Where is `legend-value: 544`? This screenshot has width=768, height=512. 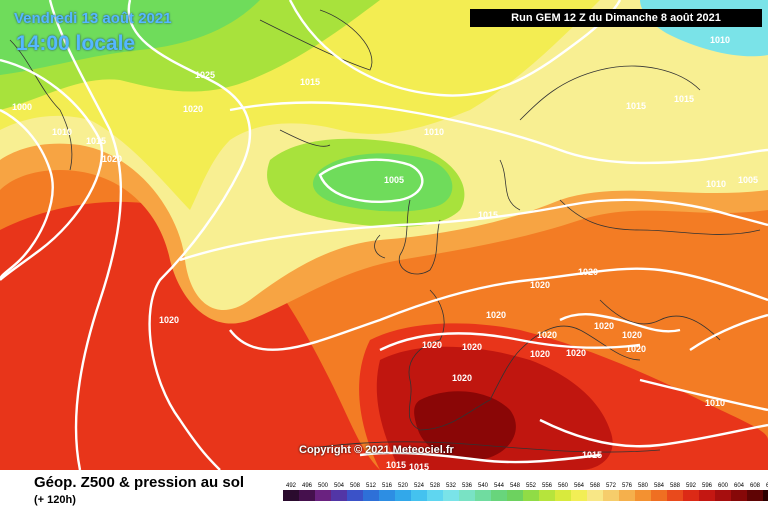 legend-value: 544 is located at coordinates (498, 486).